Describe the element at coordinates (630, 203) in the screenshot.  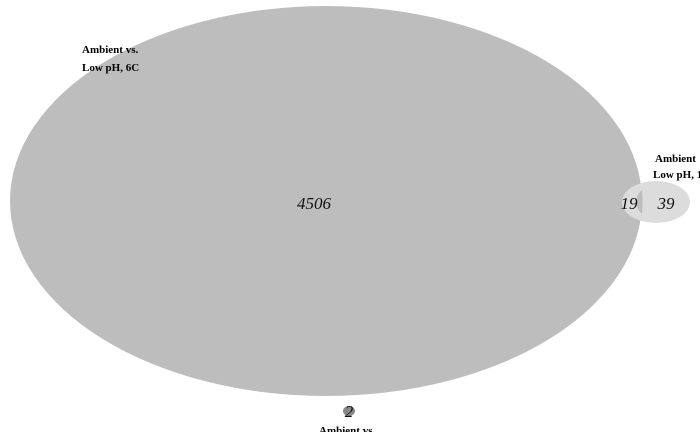
I see `region-count: 19` at that location.